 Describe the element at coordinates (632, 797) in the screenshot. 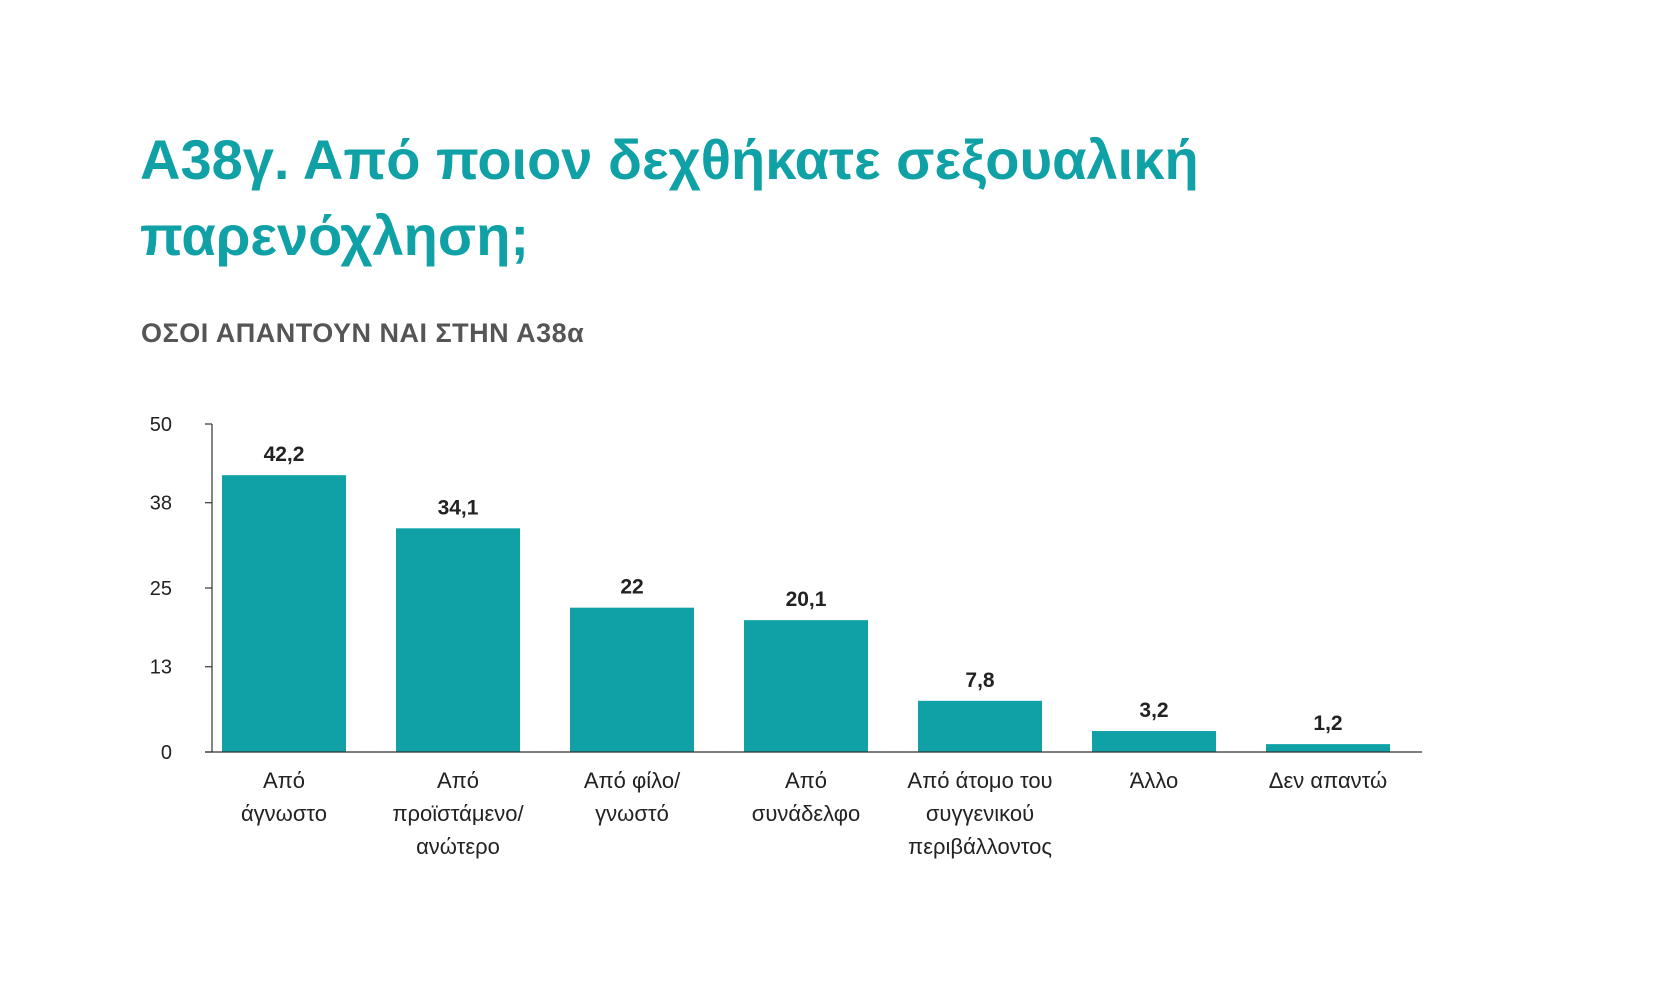

I see `x-category-label: Από φίλο/γνωστό` at that location.